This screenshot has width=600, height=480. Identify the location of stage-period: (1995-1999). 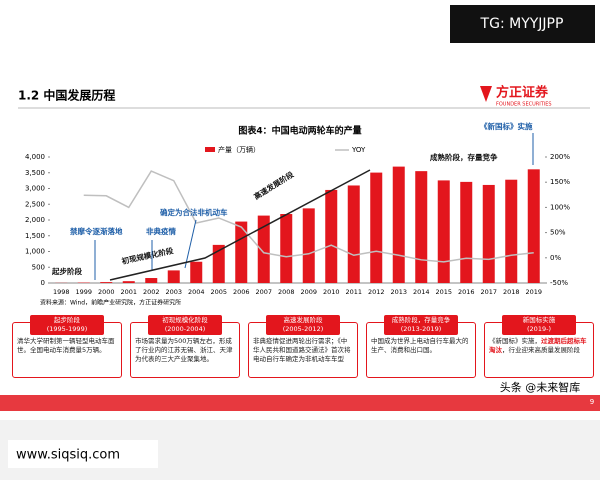
(67, 329).